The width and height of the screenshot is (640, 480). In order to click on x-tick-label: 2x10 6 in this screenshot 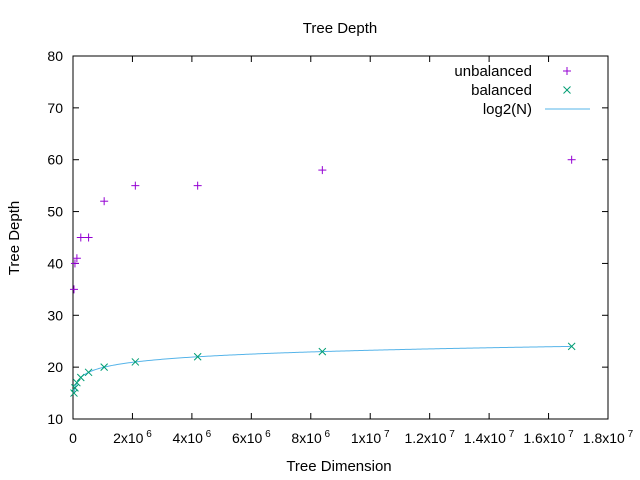, I will do `click(132, 437)`.